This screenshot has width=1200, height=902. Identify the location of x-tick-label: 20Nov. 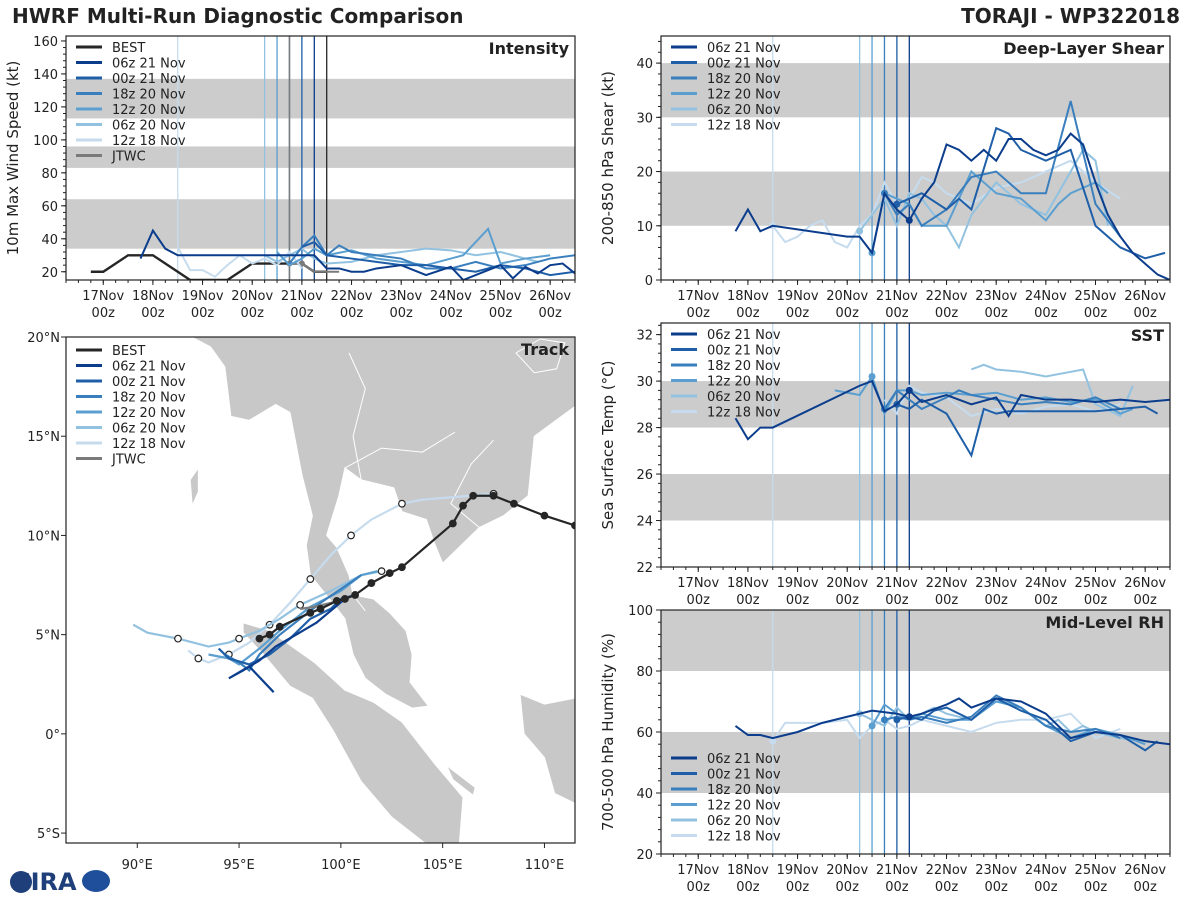
(847, 296).